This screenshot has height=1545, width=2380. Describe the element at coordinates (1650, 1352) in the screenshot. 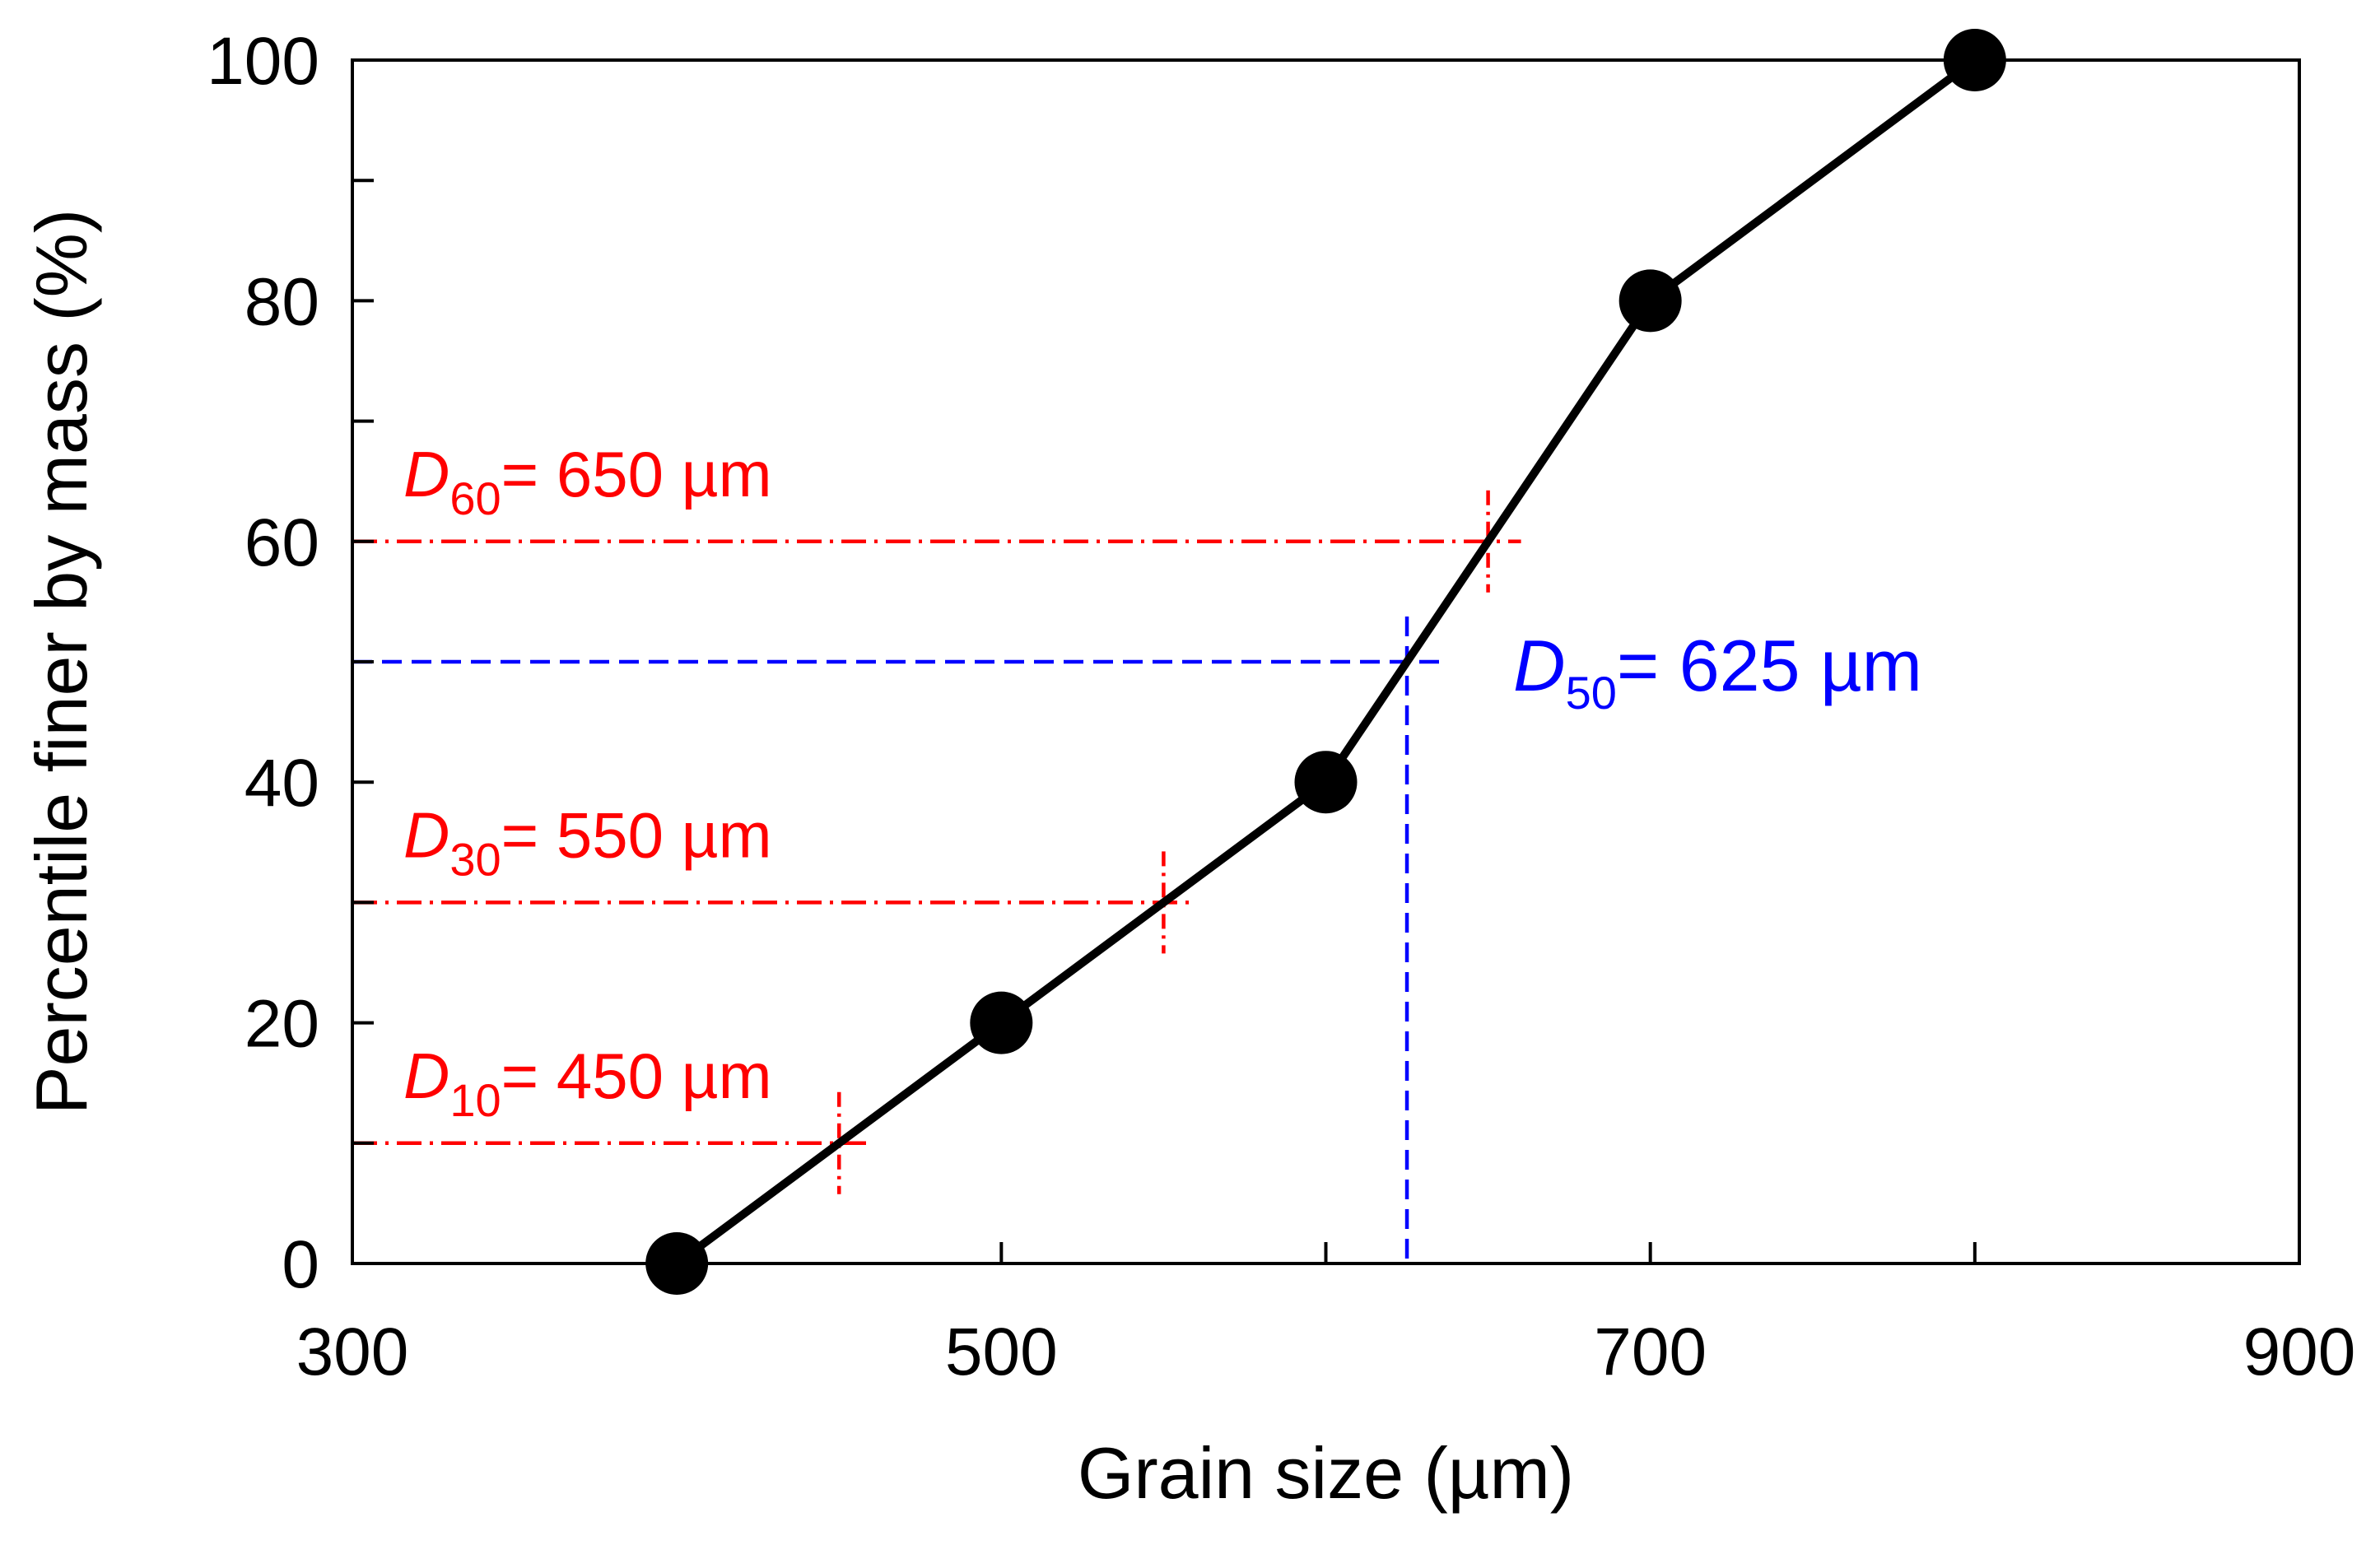

I see `x-tick-label-700: 700` at that location.